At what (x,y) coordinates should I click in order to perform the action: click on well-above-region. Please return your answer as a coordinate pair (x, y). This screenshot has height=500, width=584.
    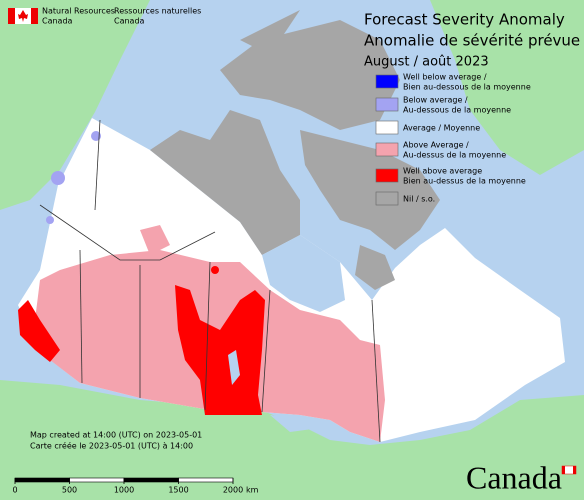
    Looking at the image, I should click on (220, 350).